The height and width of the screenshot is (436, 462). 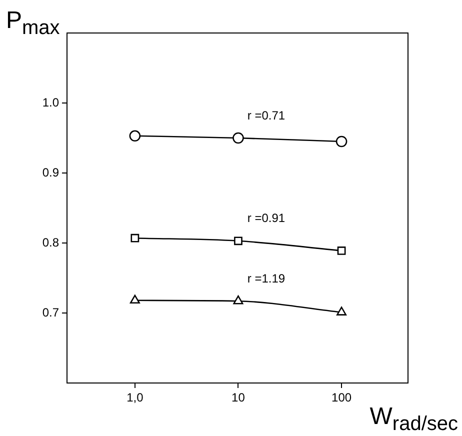 What do you see at coordinates (135, 397) in the screenshot?
I see `x-tick-label: 1,0` at bounding box center [135, 397].